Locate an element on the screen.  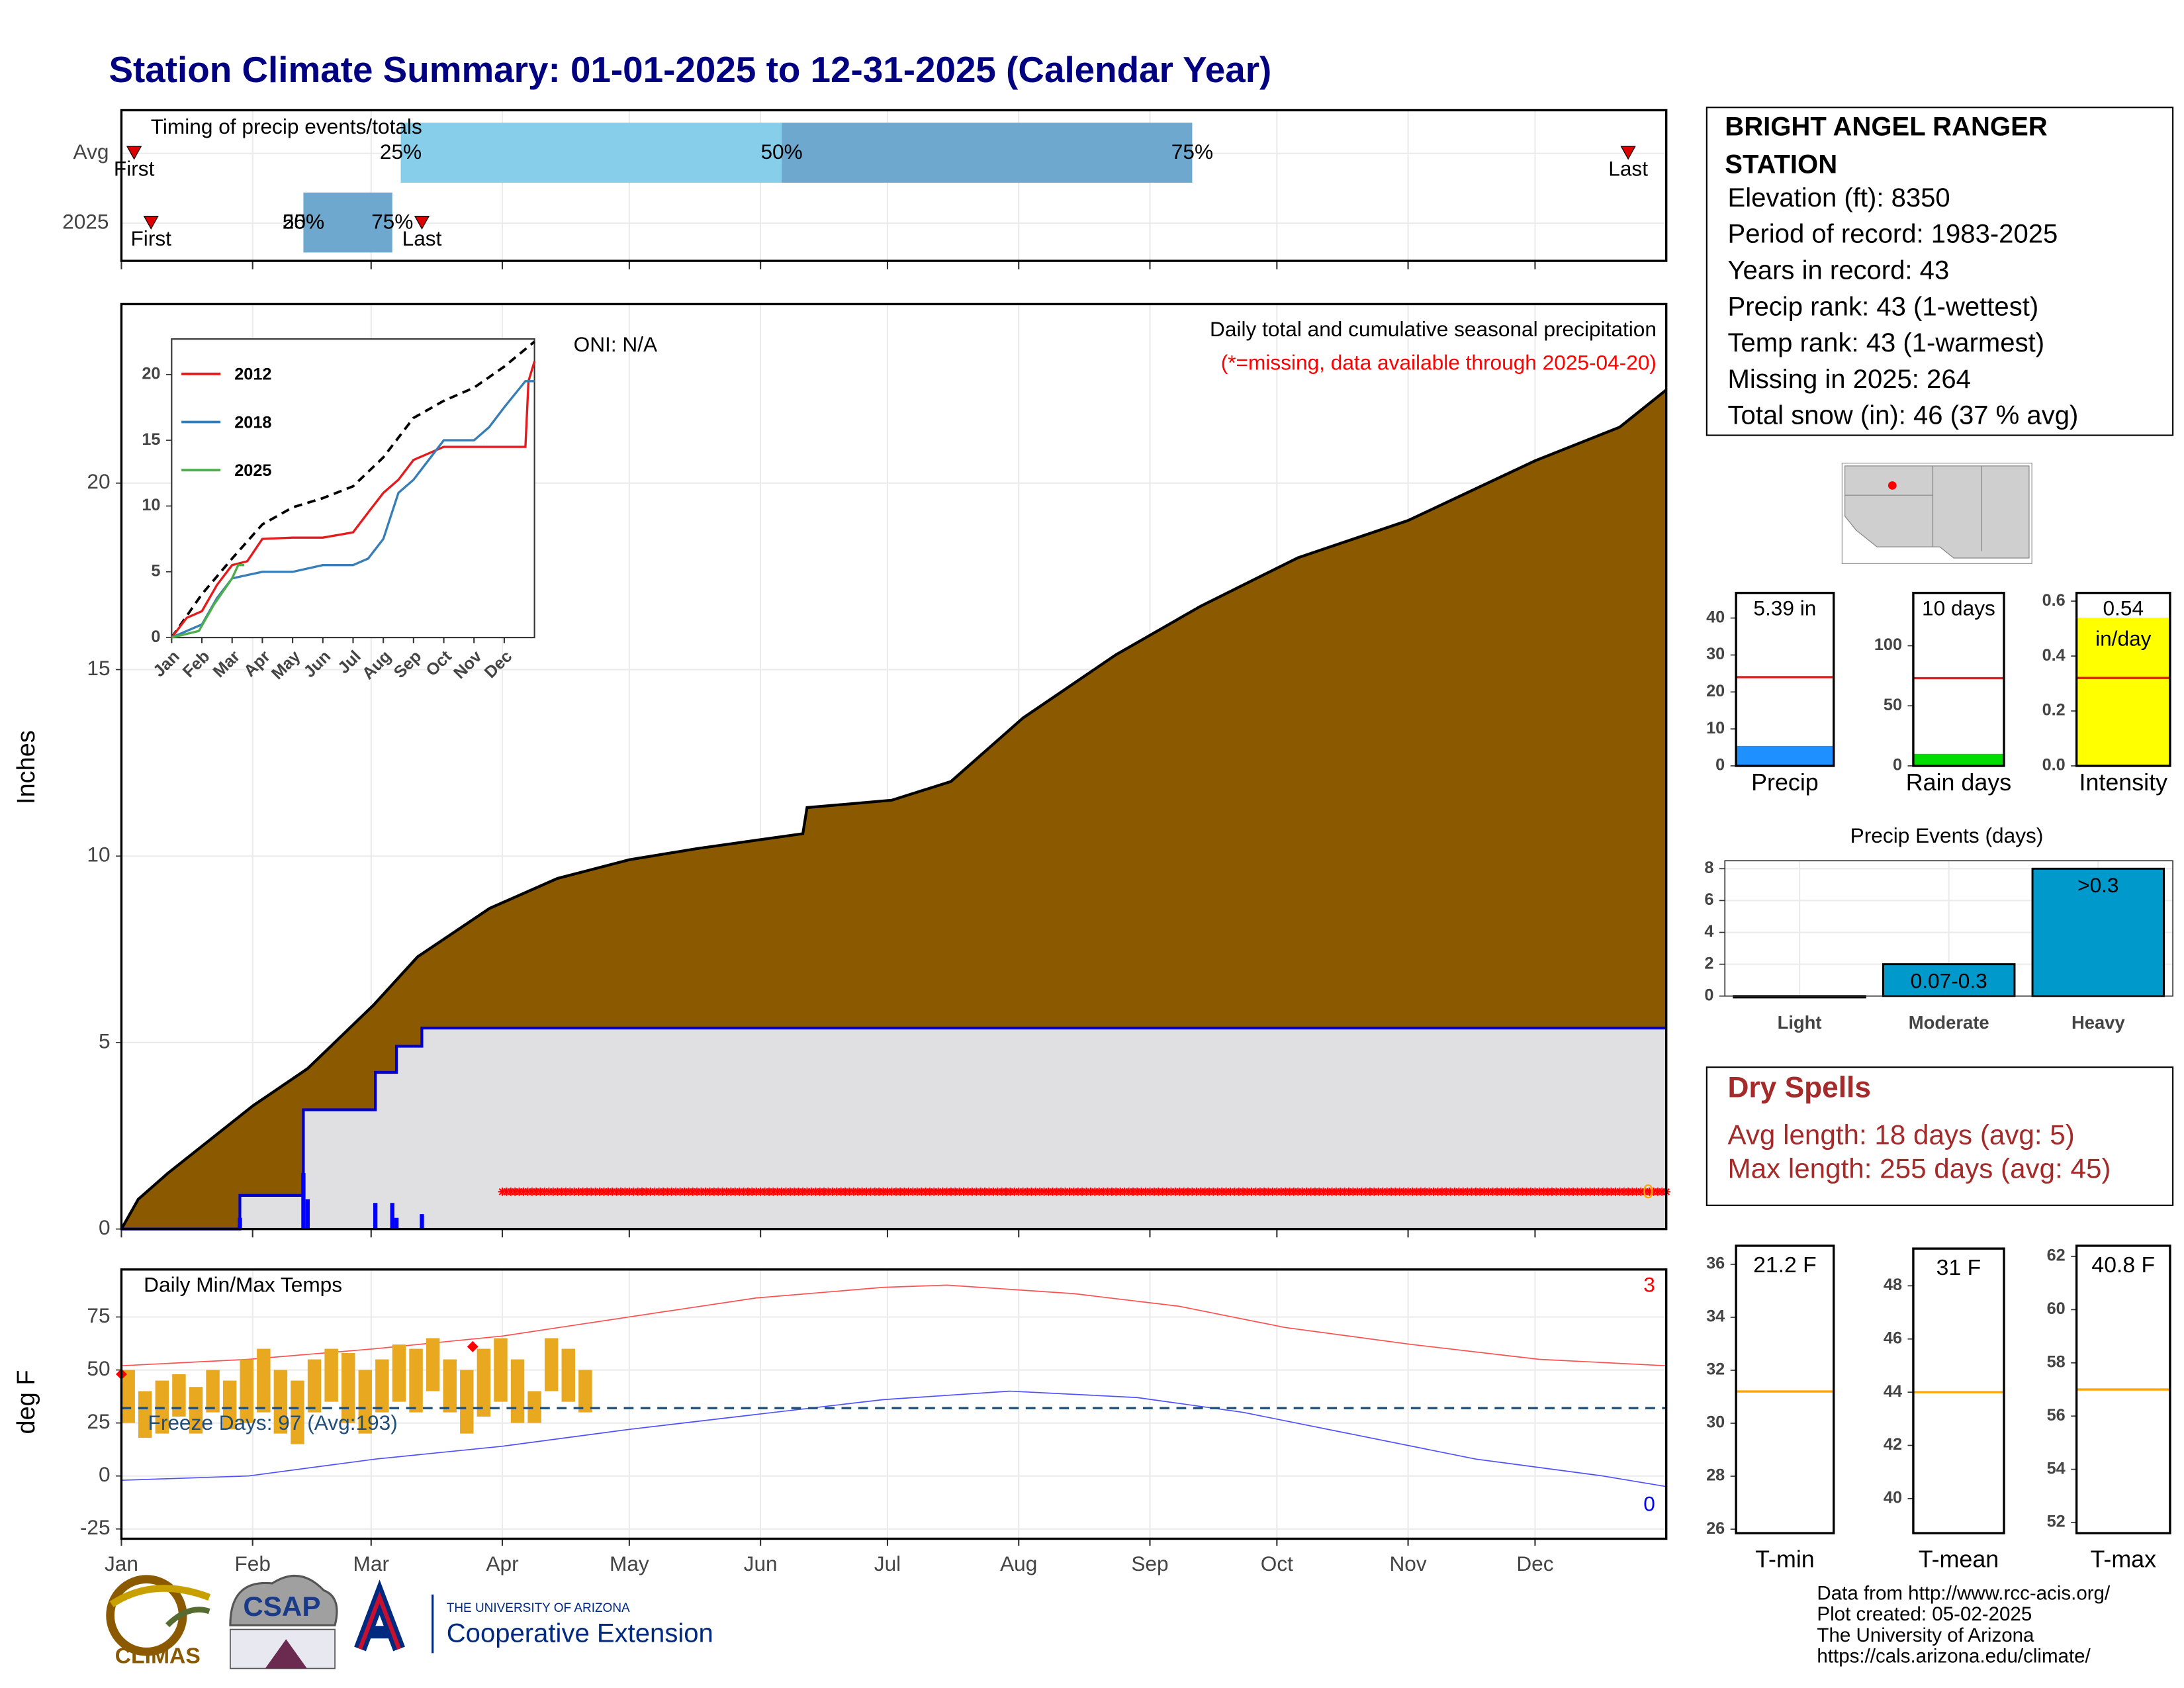
credit: Data from http://www.rcc-acis.org/ is located at coordinates (1964, 1594).